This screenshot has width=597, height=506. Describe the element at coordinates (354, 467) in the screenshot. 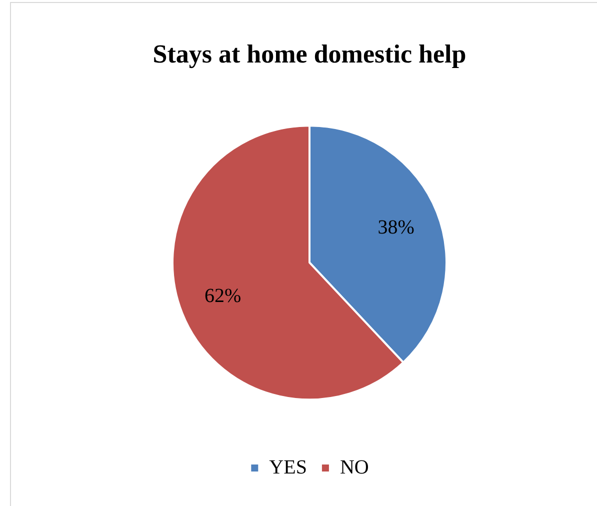

I see `legend-label: NO` at that location.